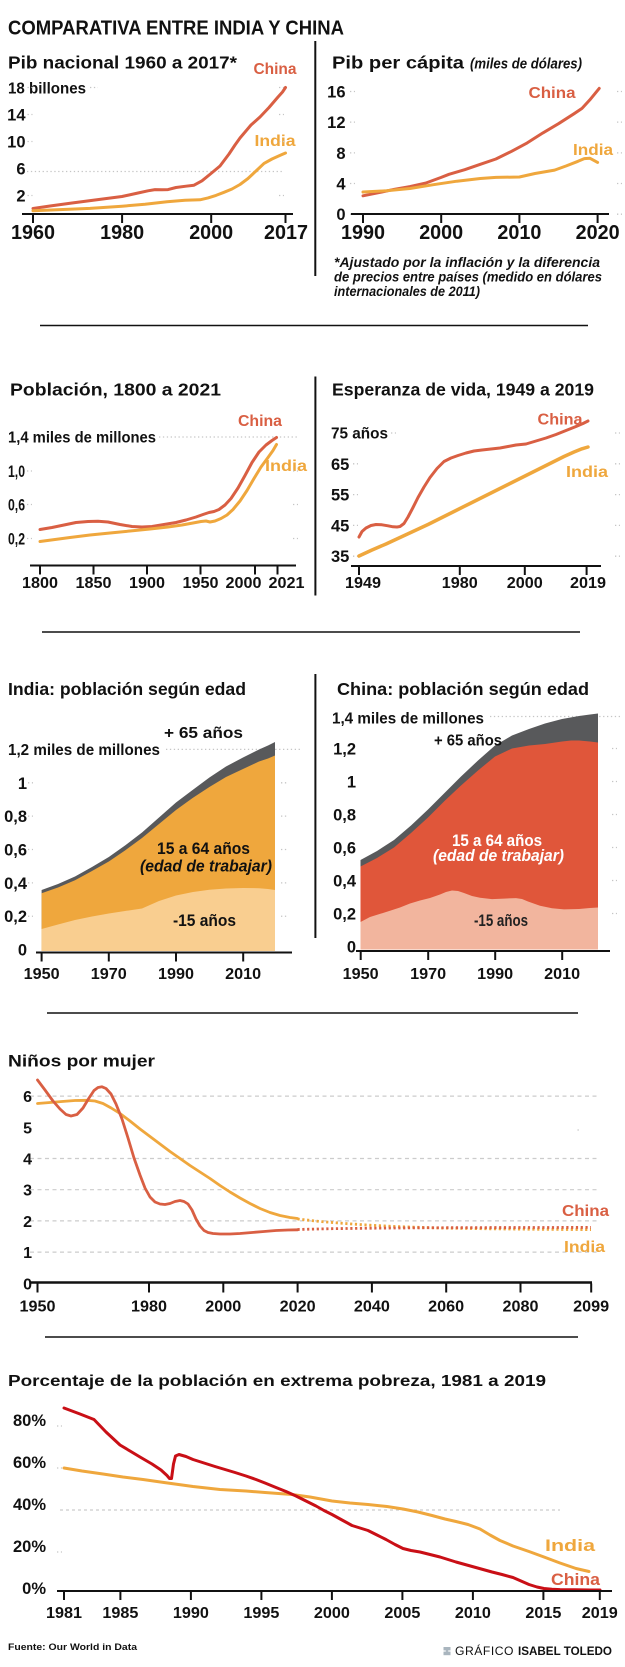 Image resolution: width=625 pixels, height=1667 pixels. I want to click on svg-text: India: población según edad, so click(127, 689).